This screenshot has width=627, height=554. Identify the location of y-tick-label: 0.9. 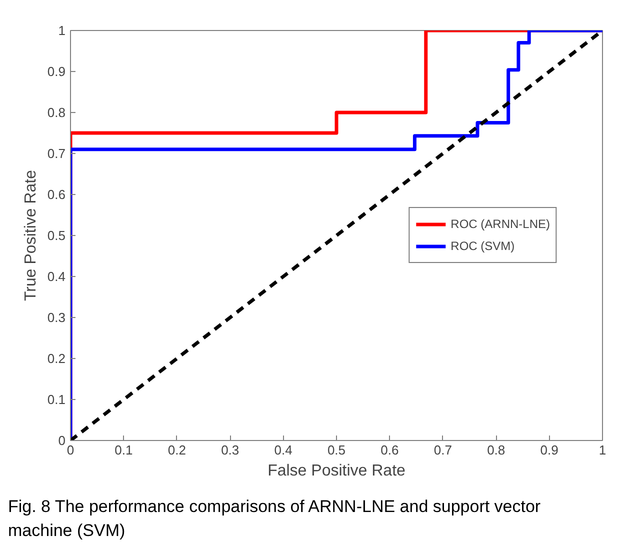
(56, 71).